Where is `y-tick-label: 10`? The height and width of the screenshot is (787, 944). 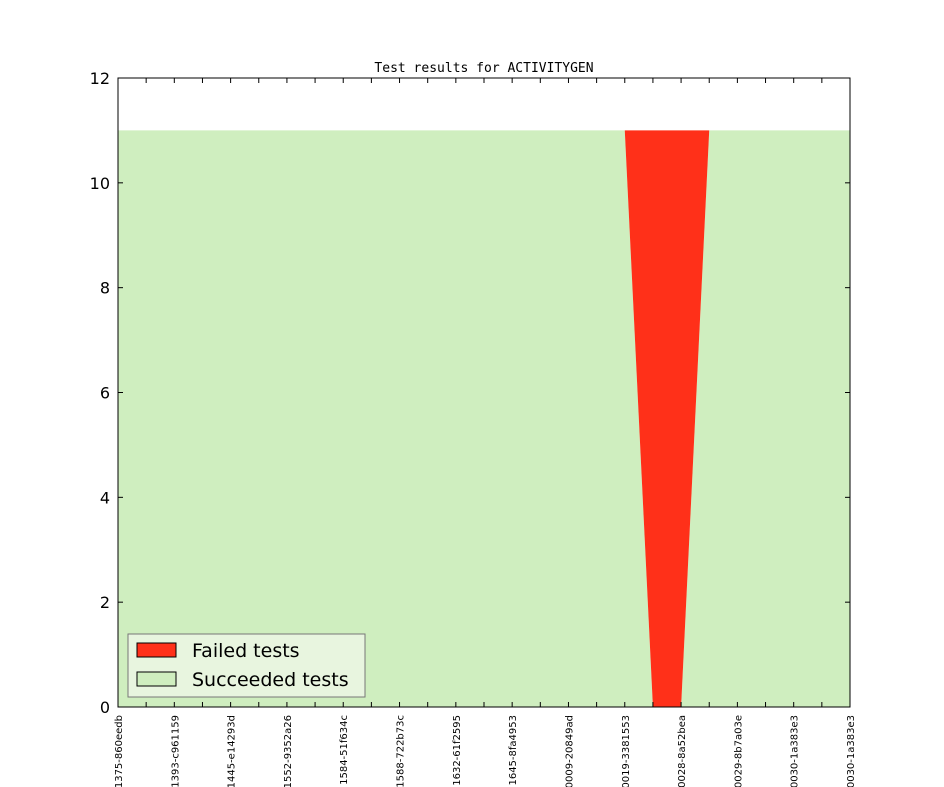
y-tick-label: 10 is located at coordinates (100, 183).